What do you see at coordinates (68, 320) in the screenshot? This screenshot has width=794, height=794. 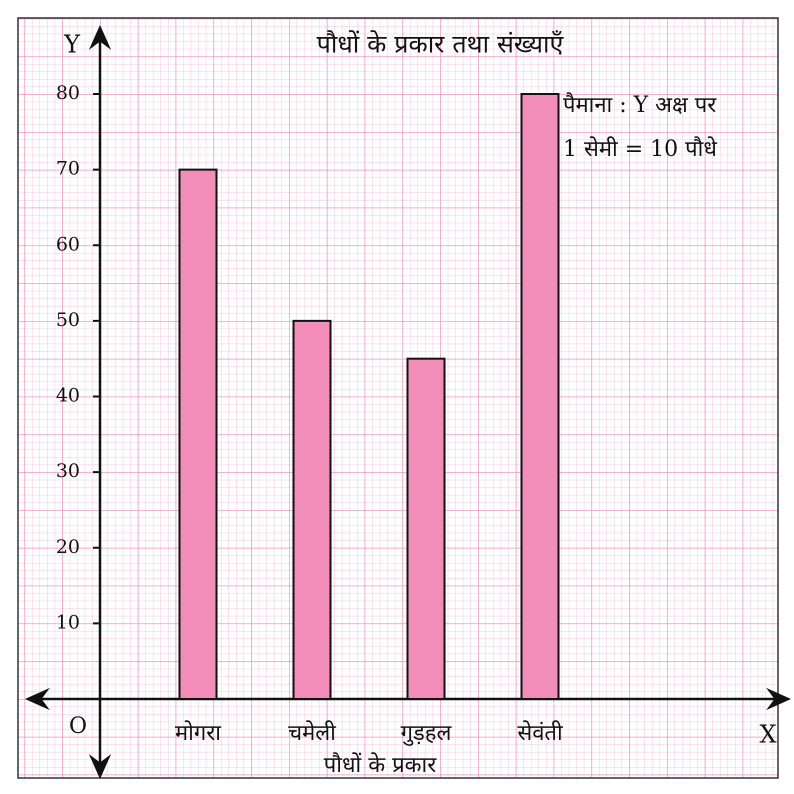 I see `y-tick-label: 50` at bounding box center [68, 320].